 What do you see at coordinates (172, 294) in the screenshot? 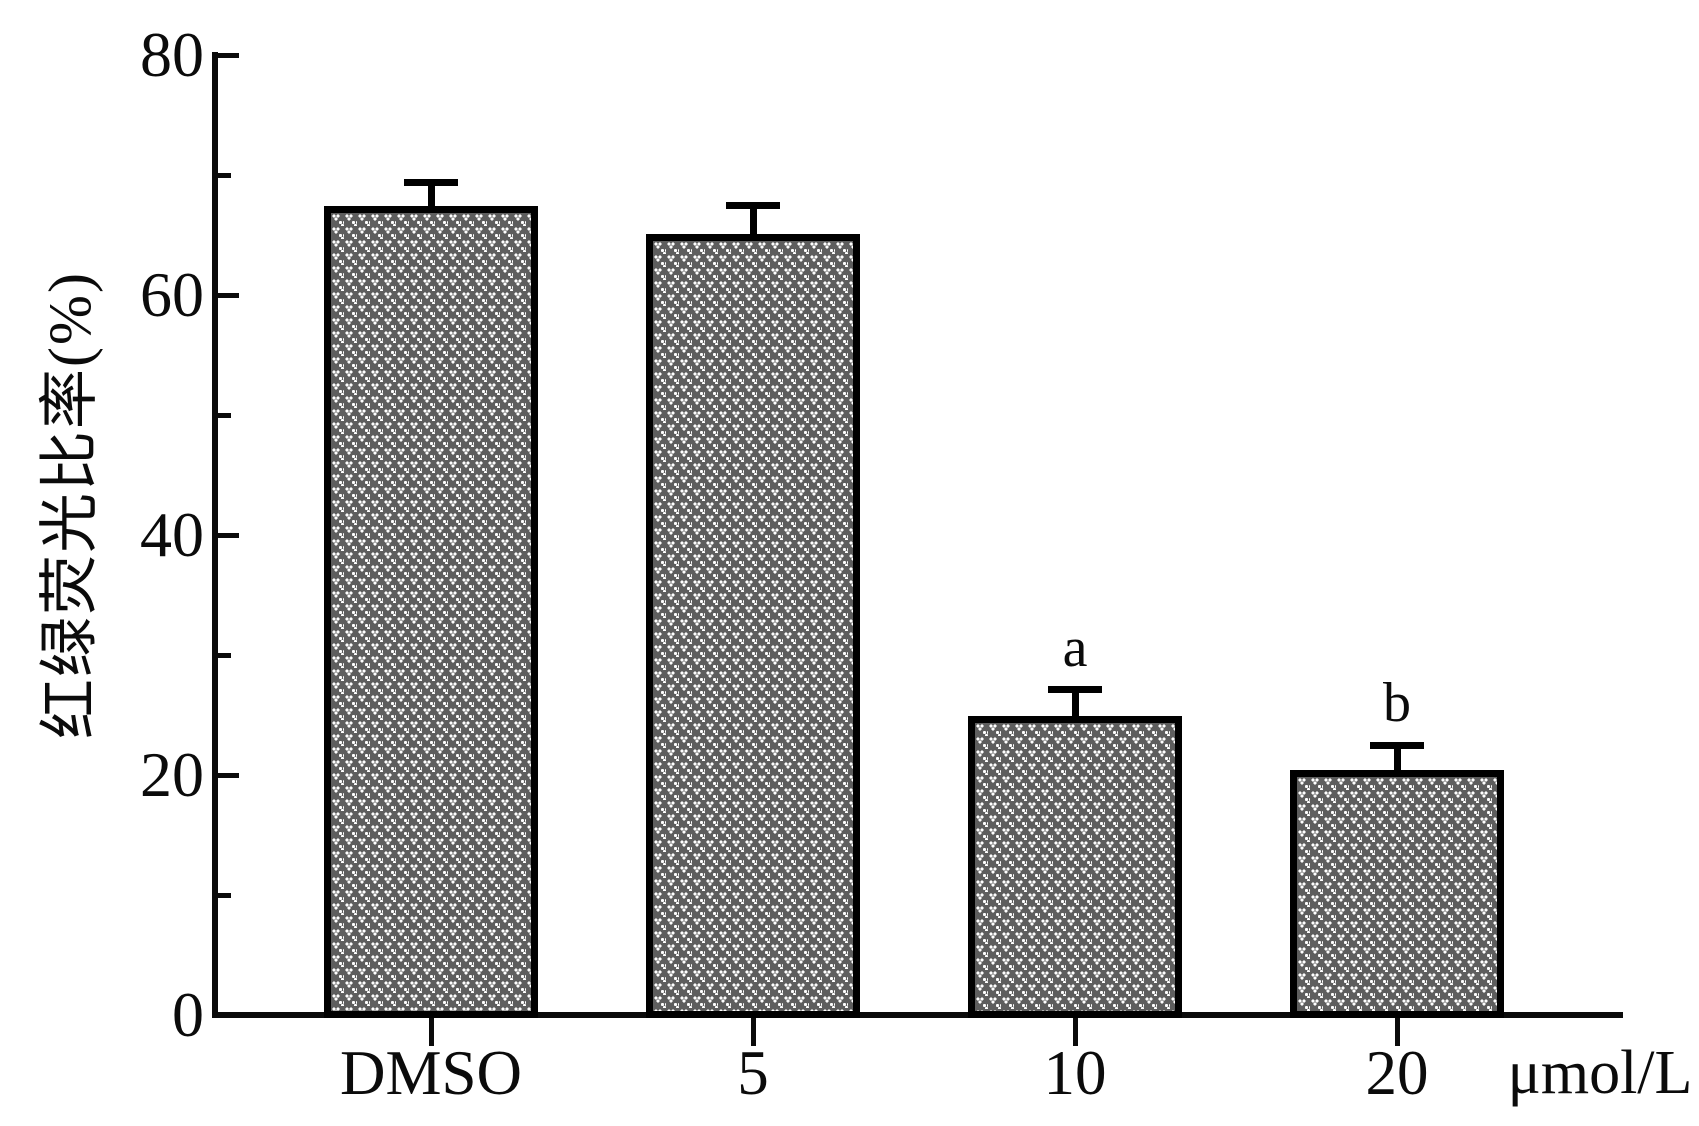
I see `y-tick-label: 60` at bounding box center [172, 294].